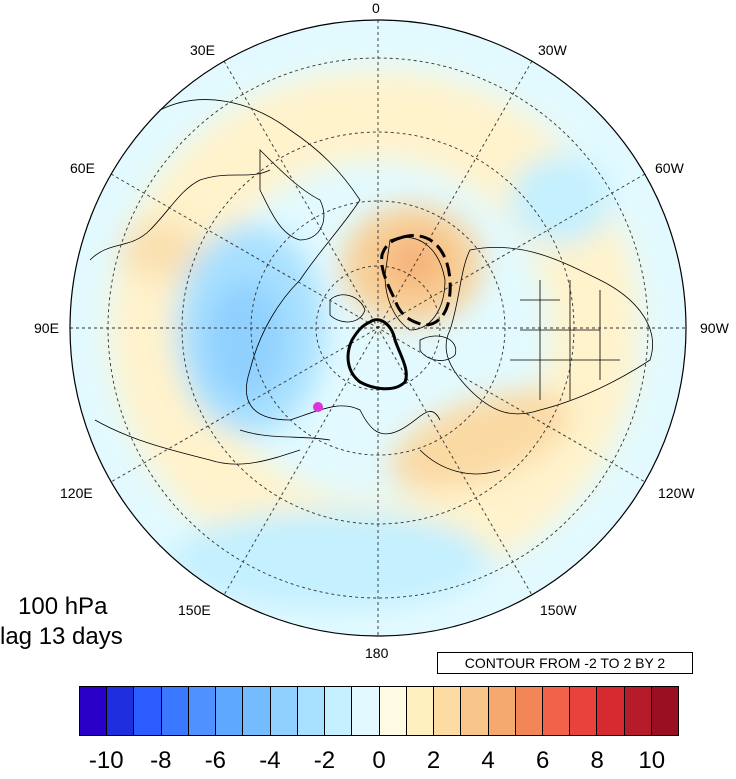 The image size is (736, 779). What do you see at coordinates (558, 610) in the screenshot?
I see `lon-label-150w: 150W` at bounding box center [558, 610].